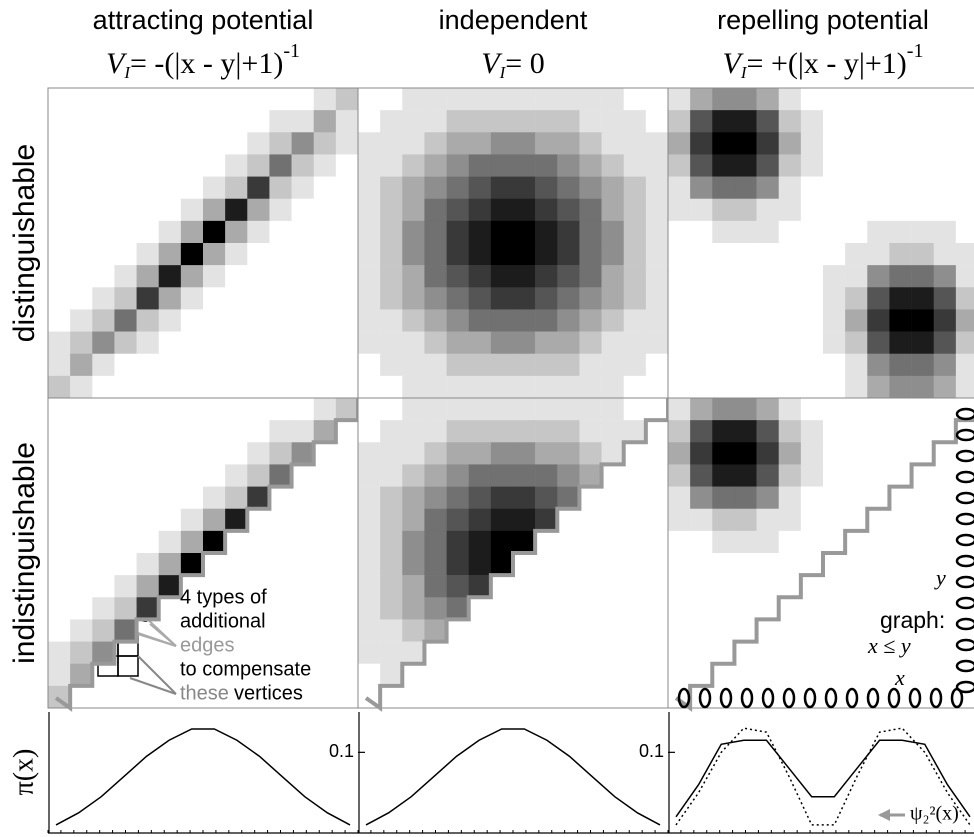 The width and height of the screenshot is (974, 837). I want to click on annotation: x, so click(899, 677).